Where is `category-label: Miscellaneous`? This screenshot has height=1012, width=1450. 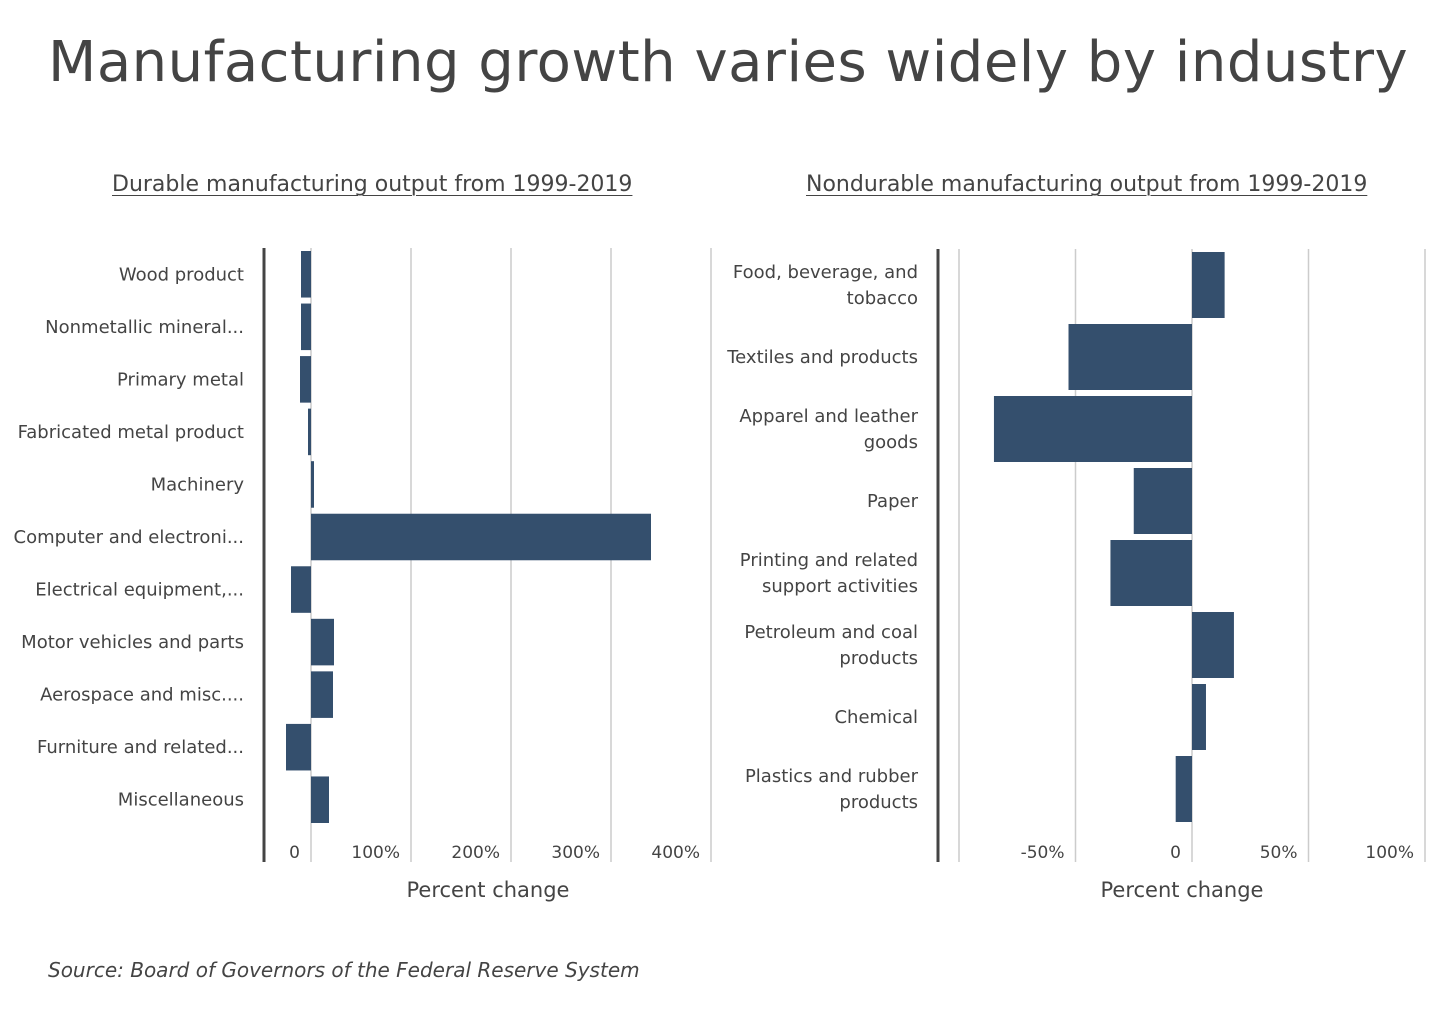 category-label: Miscellaneous is located at coordinates (181, 800).